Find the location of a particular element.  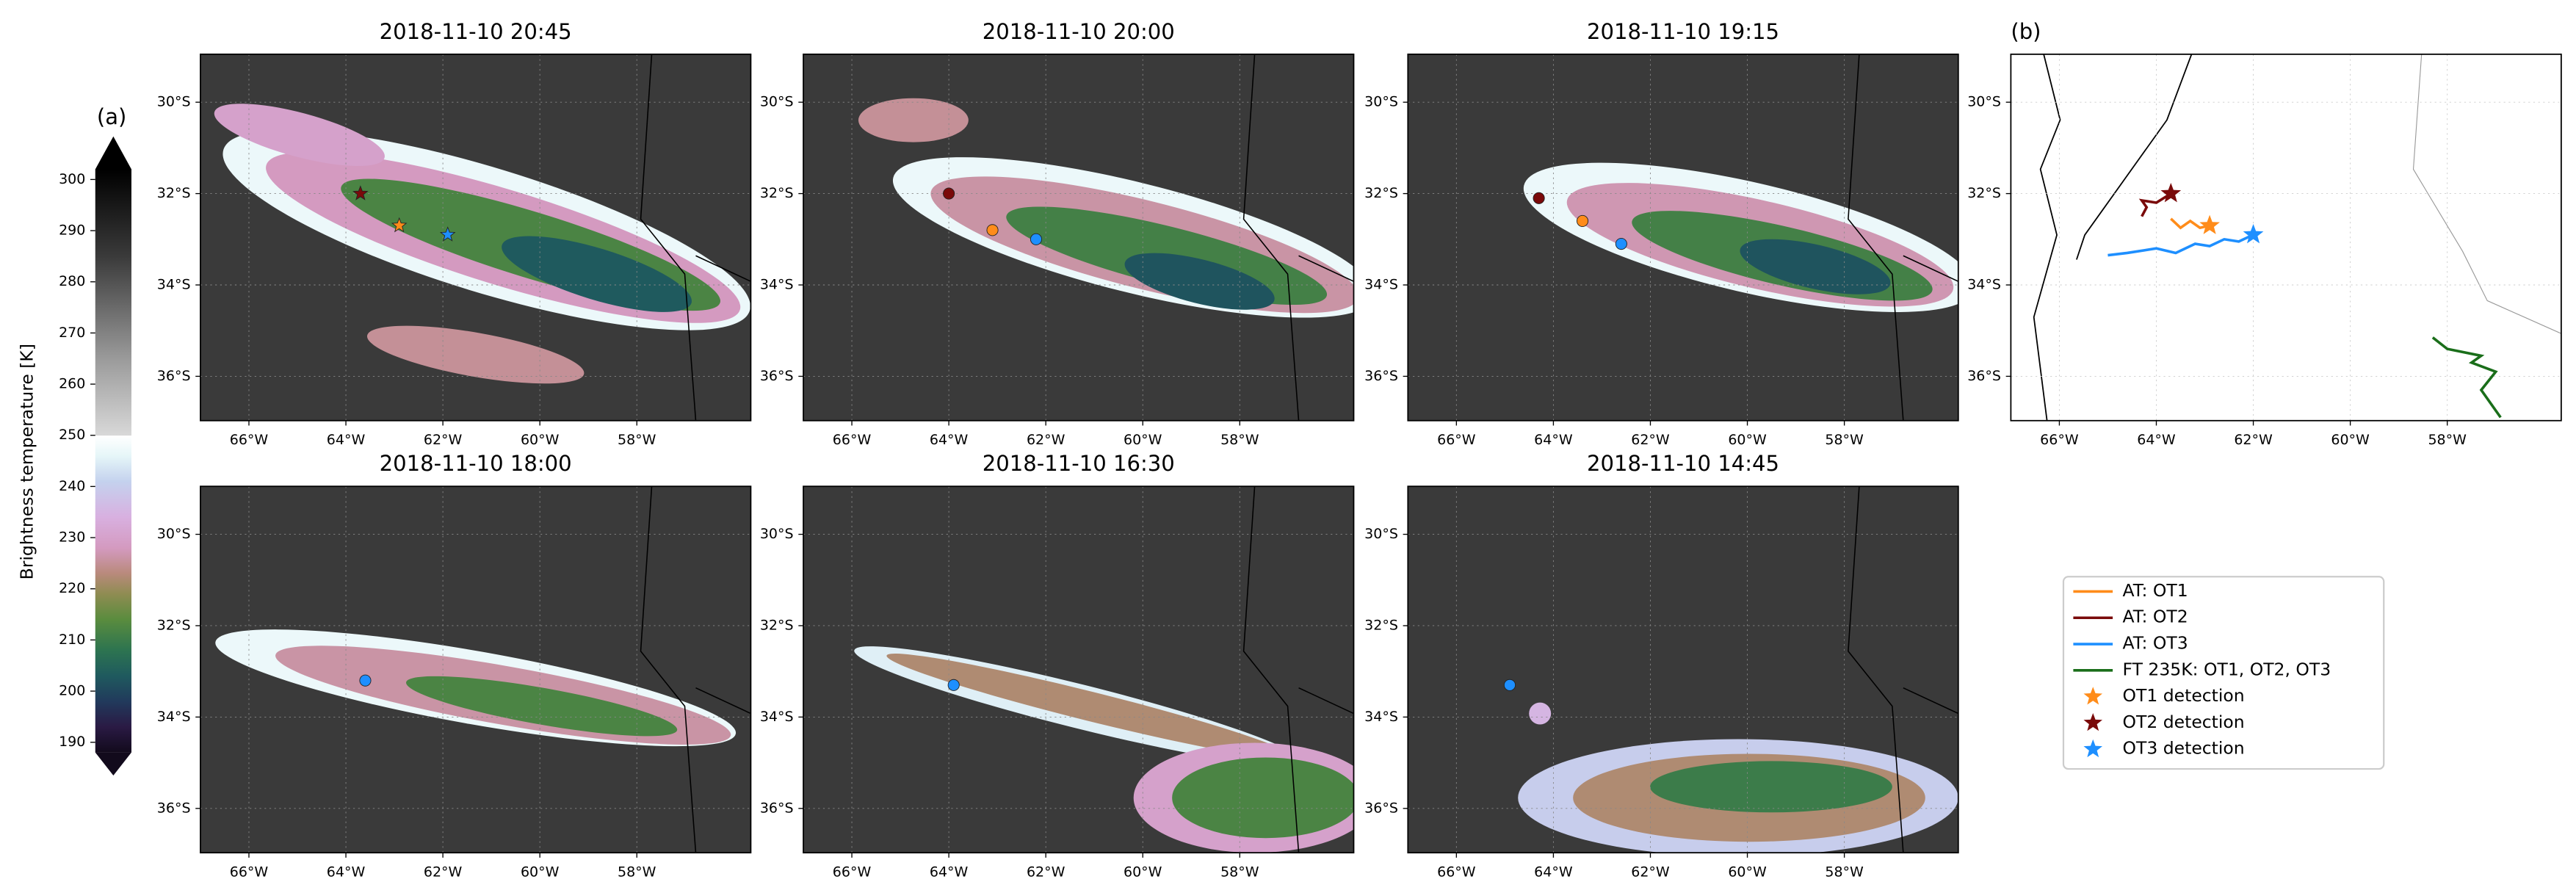

coastline is located at coordinates (2047, 237).